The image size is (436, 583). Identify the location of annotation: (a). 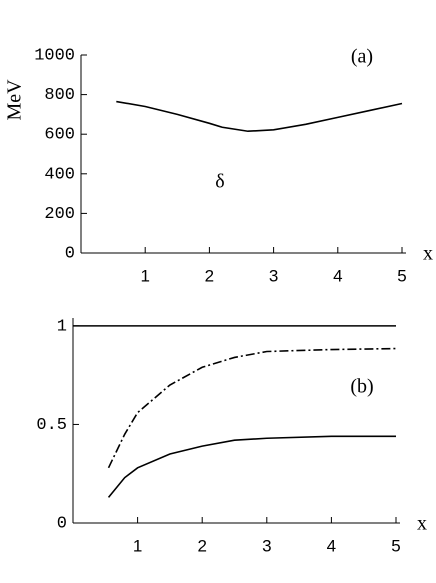
(362, 57).